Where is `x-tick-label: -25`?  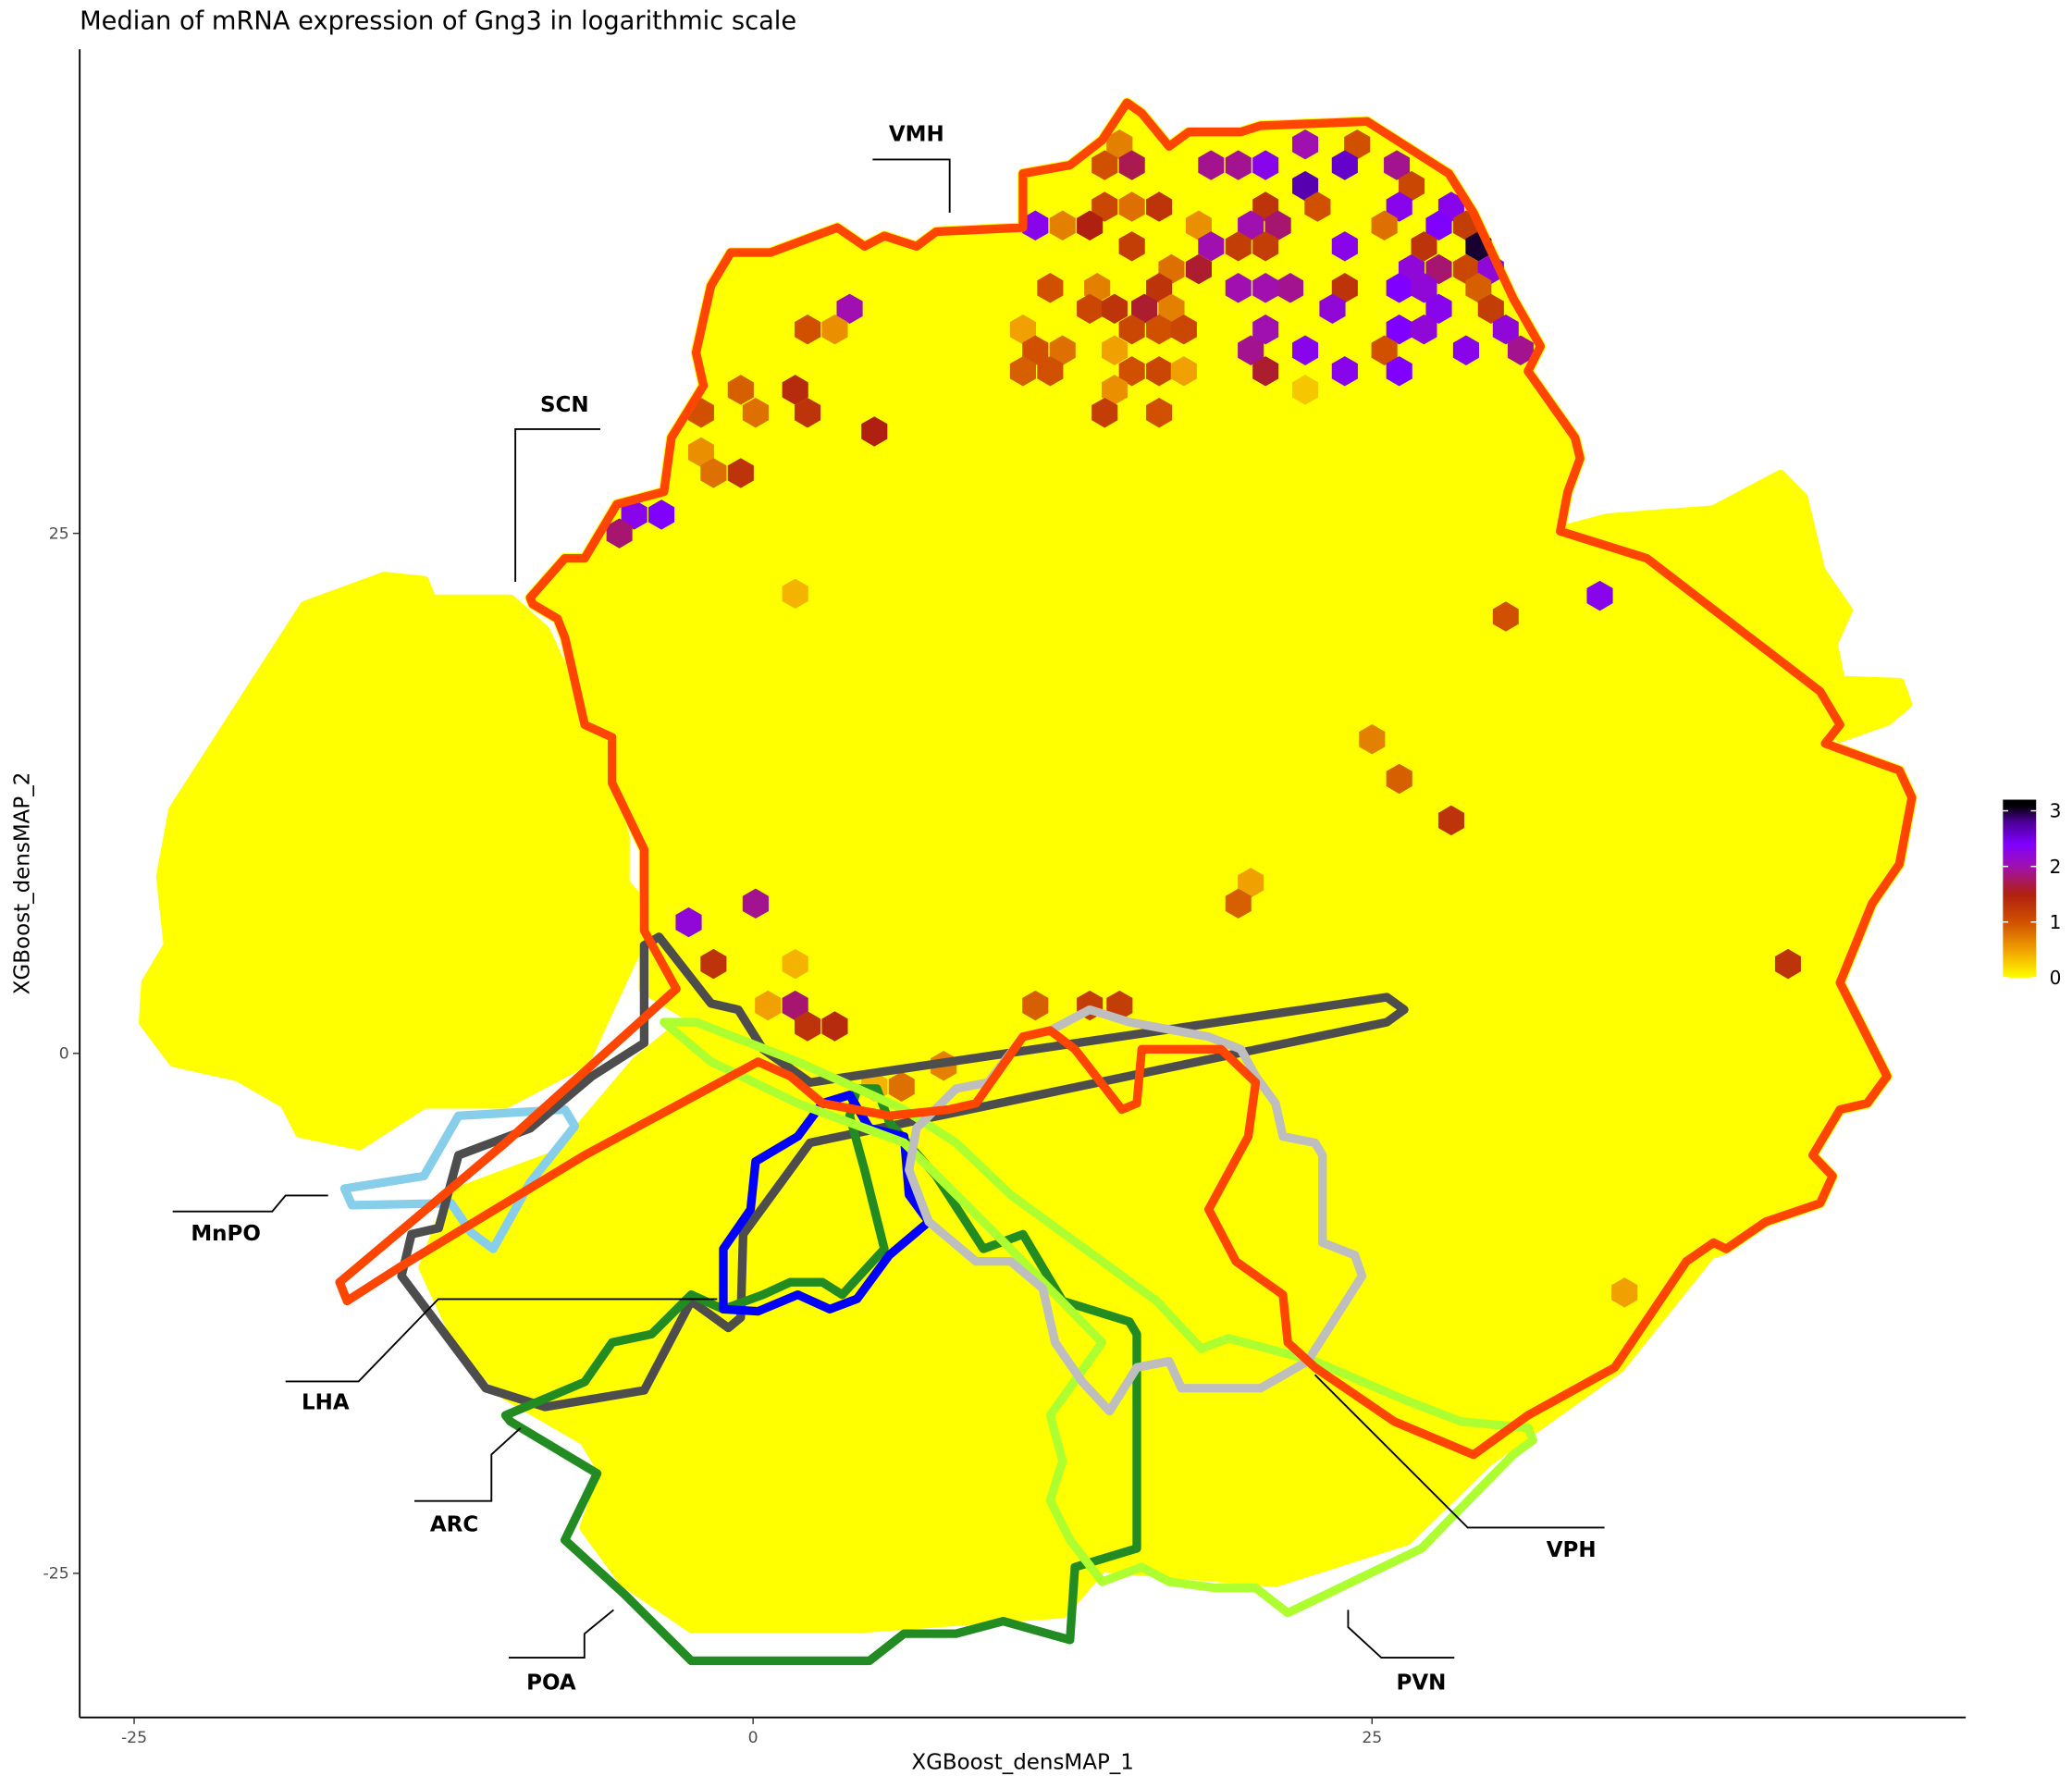
x-tick-label: -25 is located at coordinates (134, 1738).